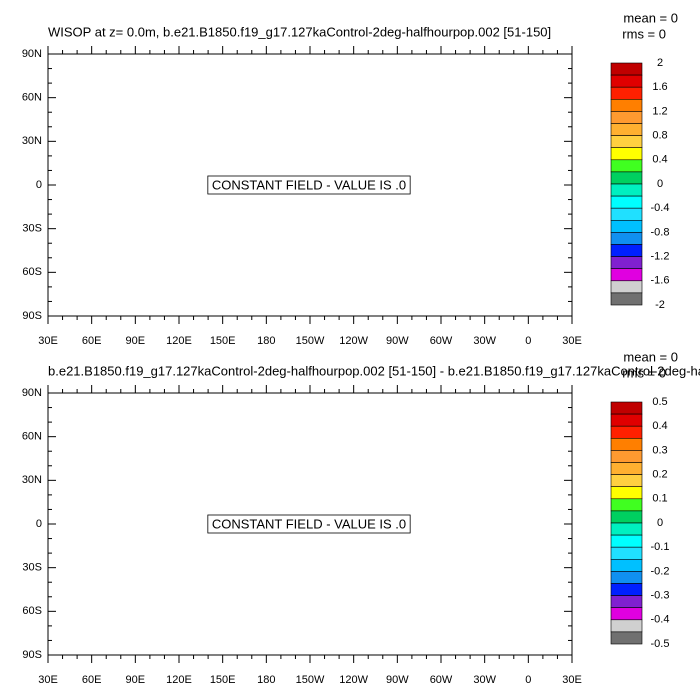 This screenshot has height=700, width=700. I want to click on colorbar-label: -1.2, so click(660, 257).